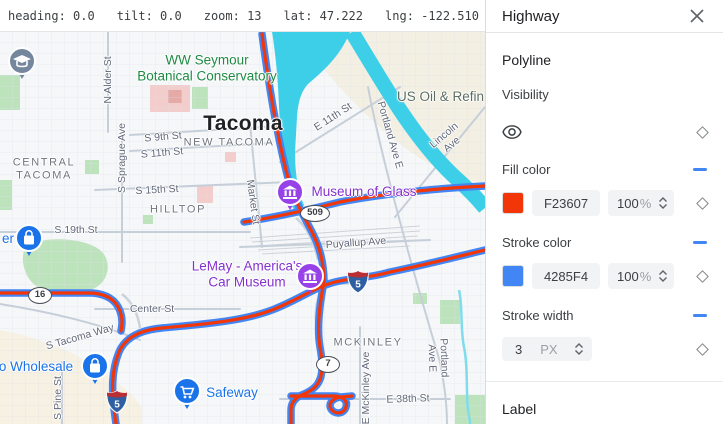 The width and height of the screenshot is (723, 424). I want to click on polyline-section-title: Polyline, so click(527, 60).